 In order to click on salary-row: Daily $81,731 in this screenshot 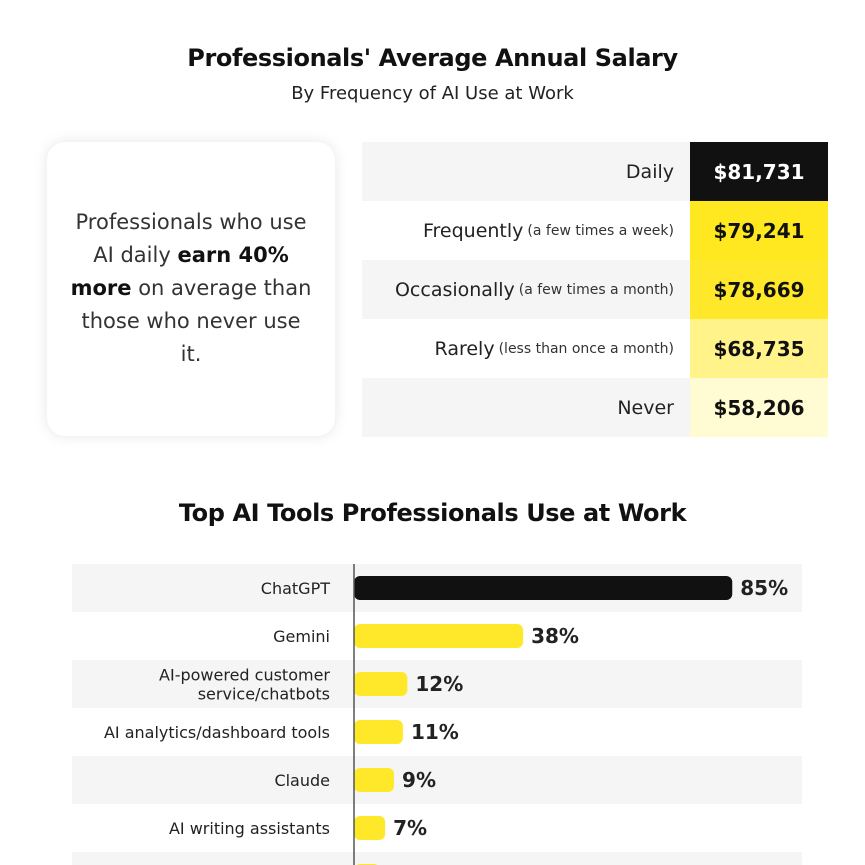, I will do `click(595, 171)`.